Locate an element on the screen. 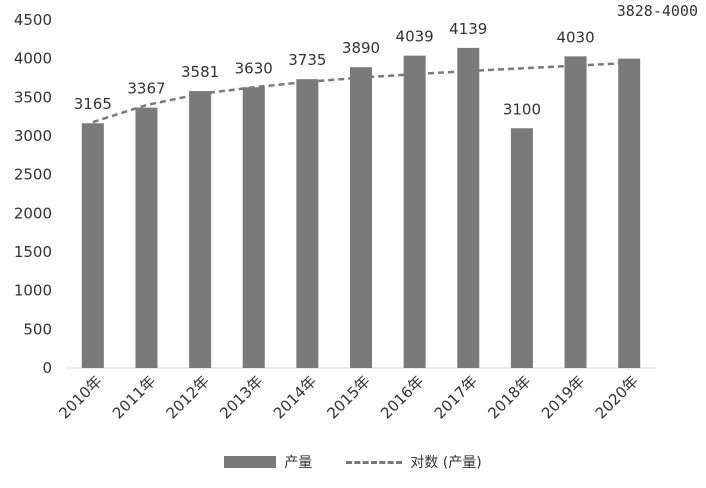 The height and width of the screenshot is (488, 706). legend-line-label: 对数 (产量) is located at coordinates (446, 463).